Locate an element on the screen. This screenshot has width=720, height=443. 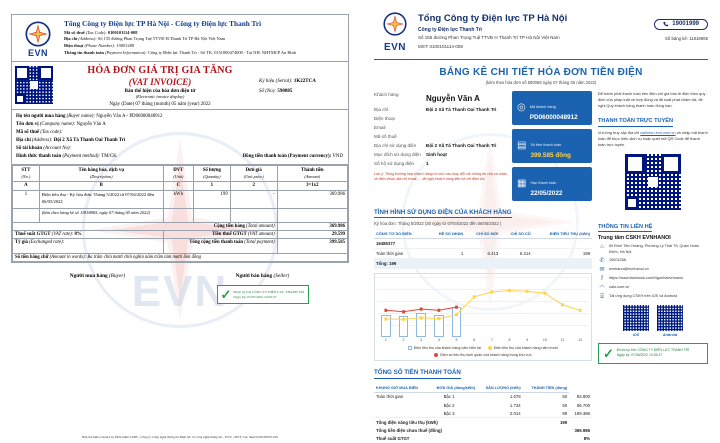
total-amount-label-cell: Cộng tiền hàng (Total amount) is located at coordinates (145, 227).